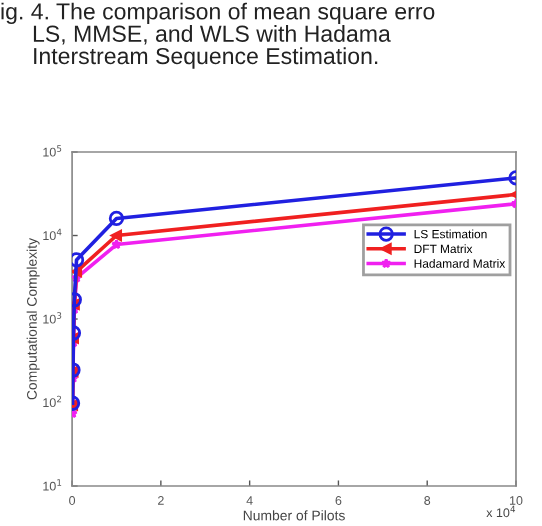 This screenshot has width=542, height=526. What do you see at coordinates (218, 35) in the screenshot?
I see `chart-title: ig. 4. The comparison of mean square erro LS, MMSE, and WLS with Hadama Interstream Sequence Estimation.` at bounding box center [218, 35].